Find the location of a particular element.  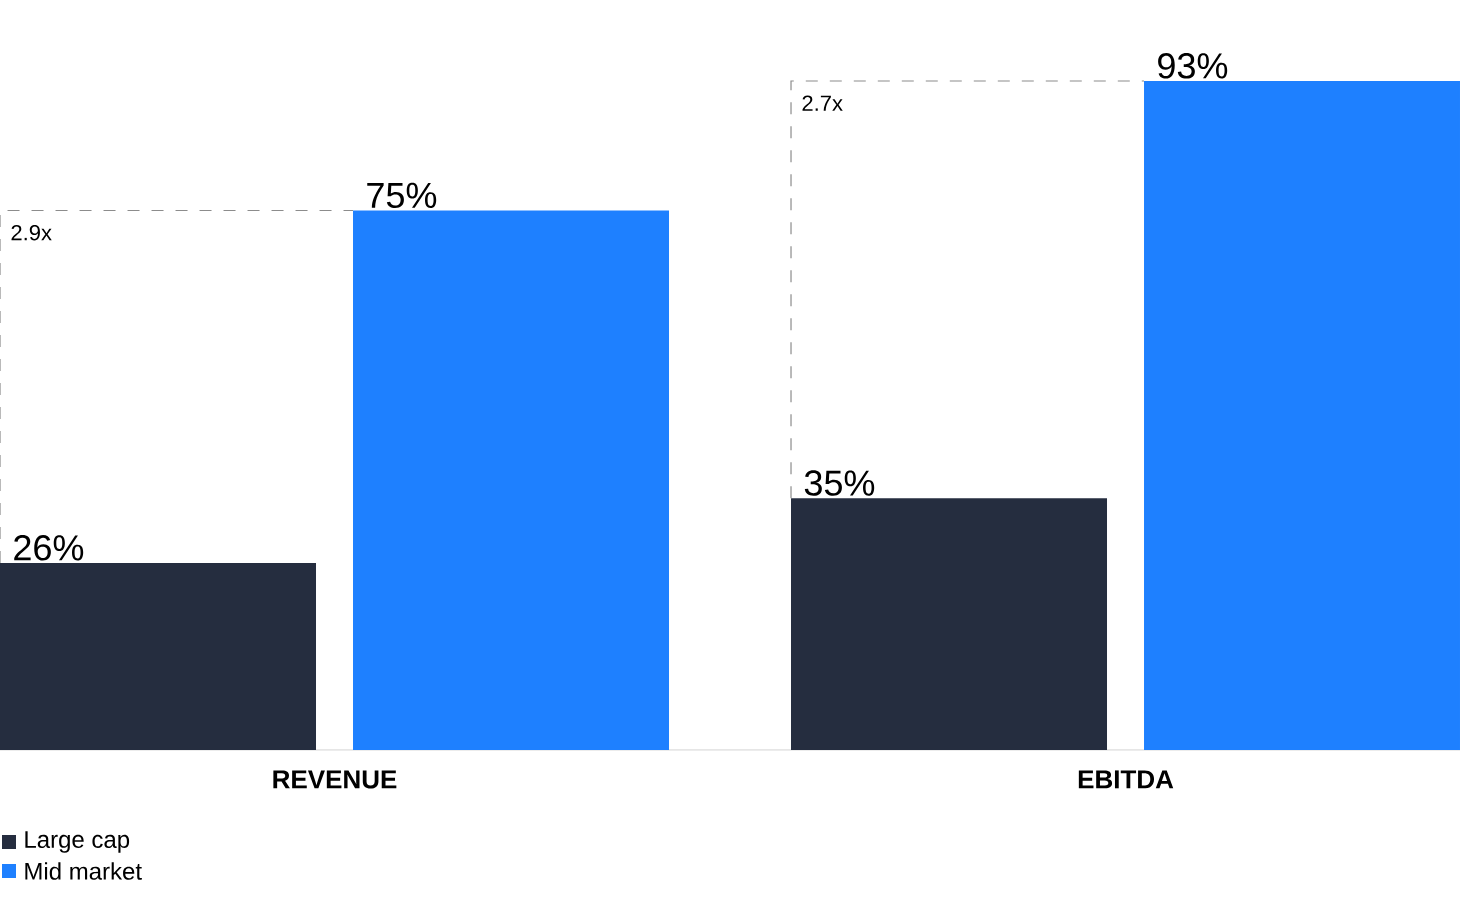

data-label: 26% is located at coordinates (49, 548).